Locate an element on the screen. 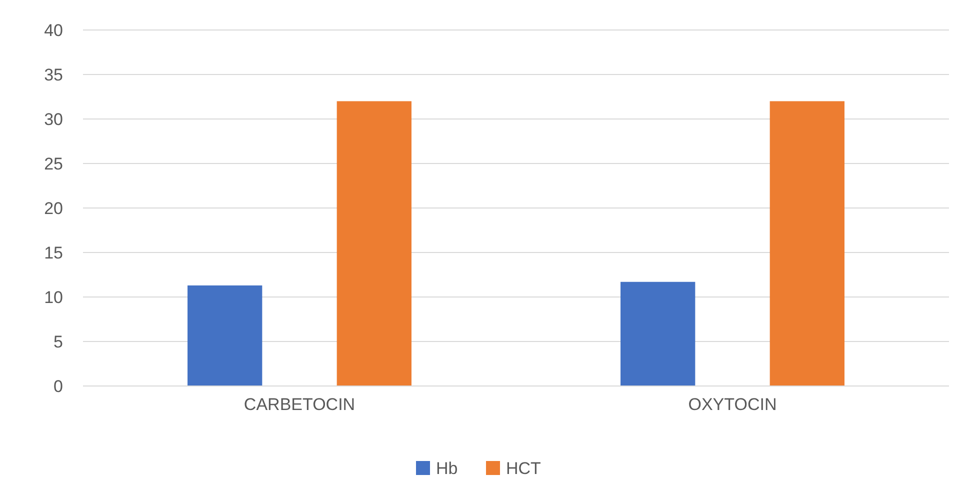 This screenshot has height=498, width=956. y-tick-label: 10 is located at coordinates (53, 297).